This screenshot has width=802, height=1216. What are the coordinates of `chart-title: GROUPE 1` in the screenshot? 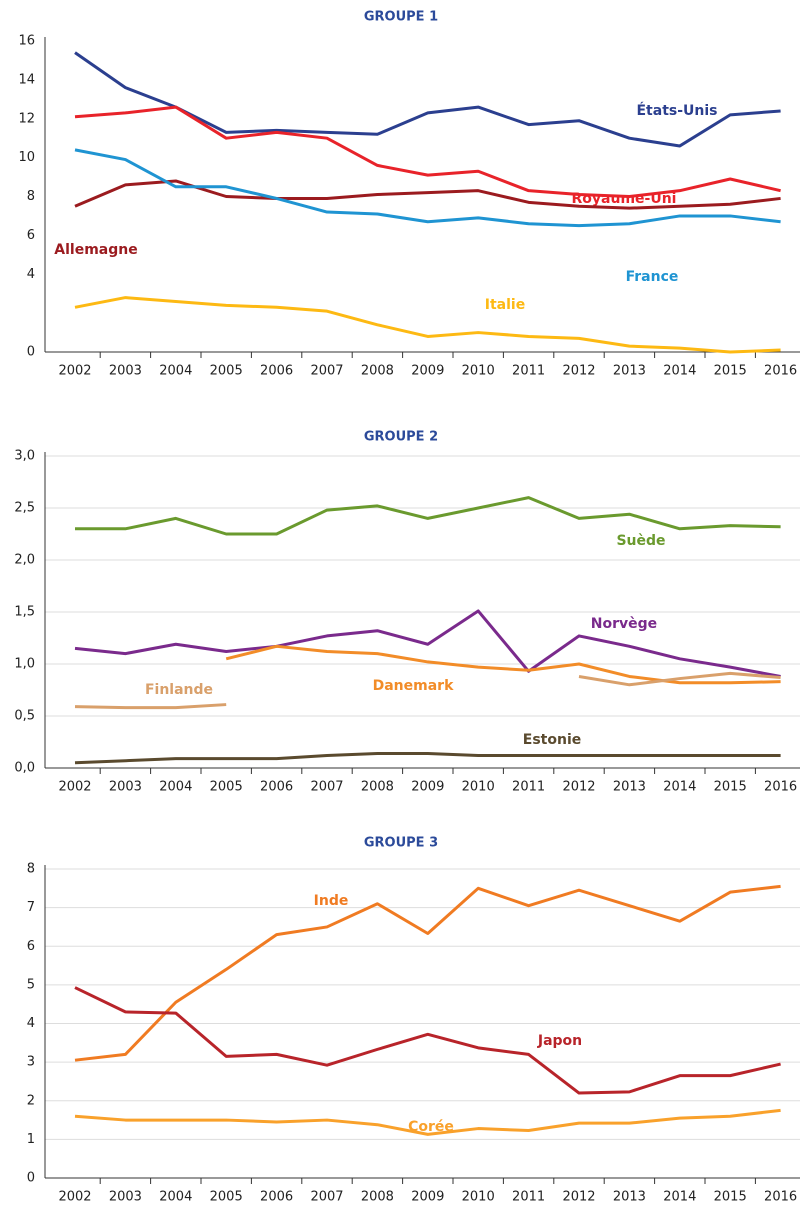 It's located at (401, 17).